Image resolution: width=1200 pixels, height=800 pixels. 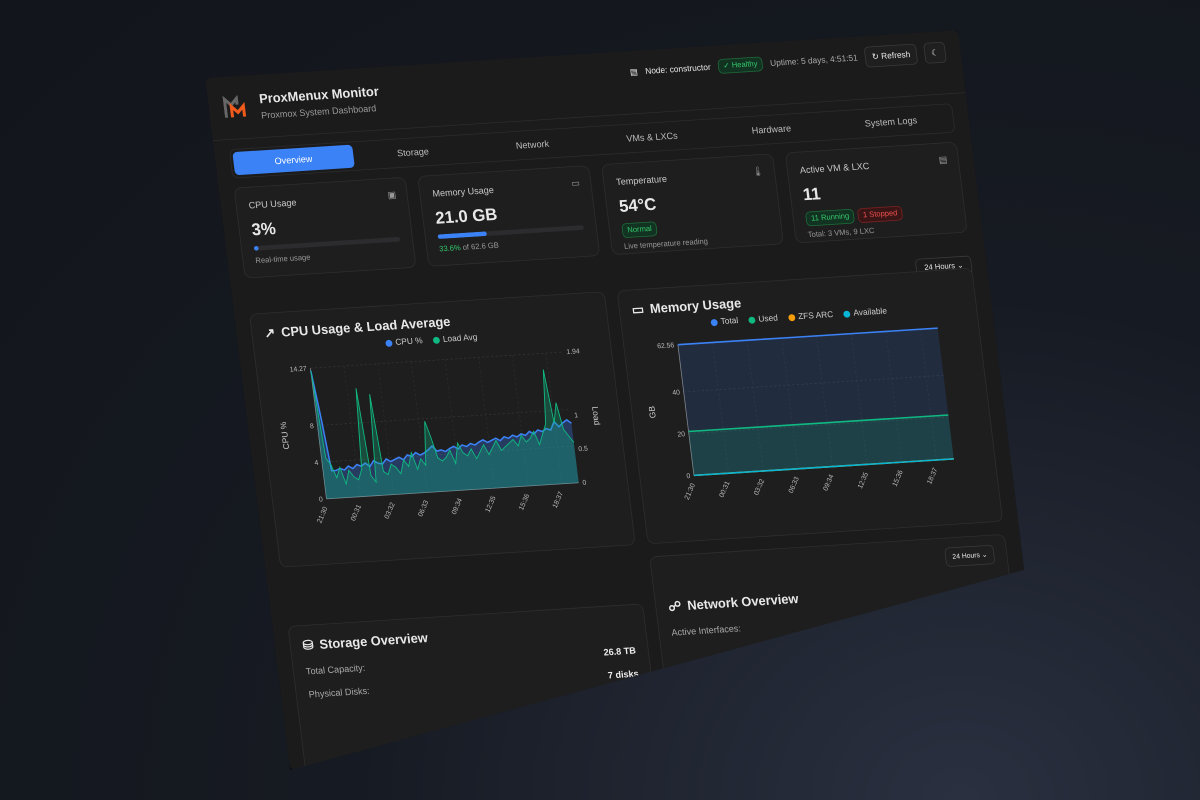 What do you see at coordinates (284, 435) in the screenshot?
I see `y-axis-label: CPU %` at bounding box center [284, 435].